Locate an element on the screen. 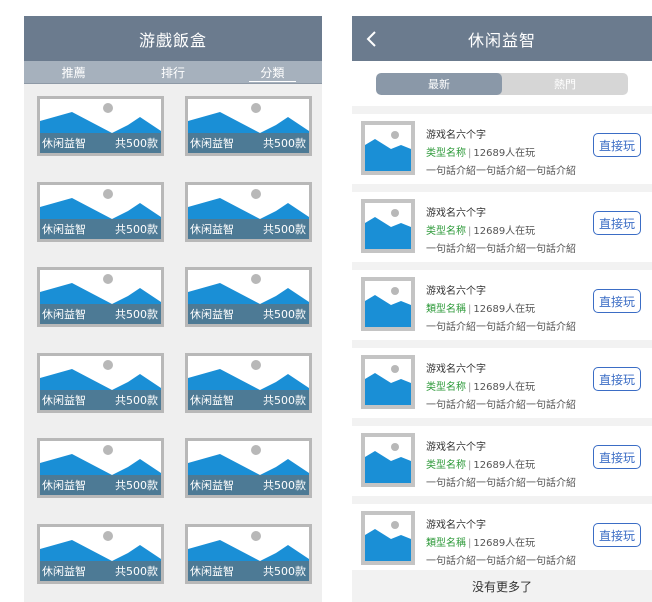  top-tabs: 推薦 排行 分類 is located at coordinates (173, 72).